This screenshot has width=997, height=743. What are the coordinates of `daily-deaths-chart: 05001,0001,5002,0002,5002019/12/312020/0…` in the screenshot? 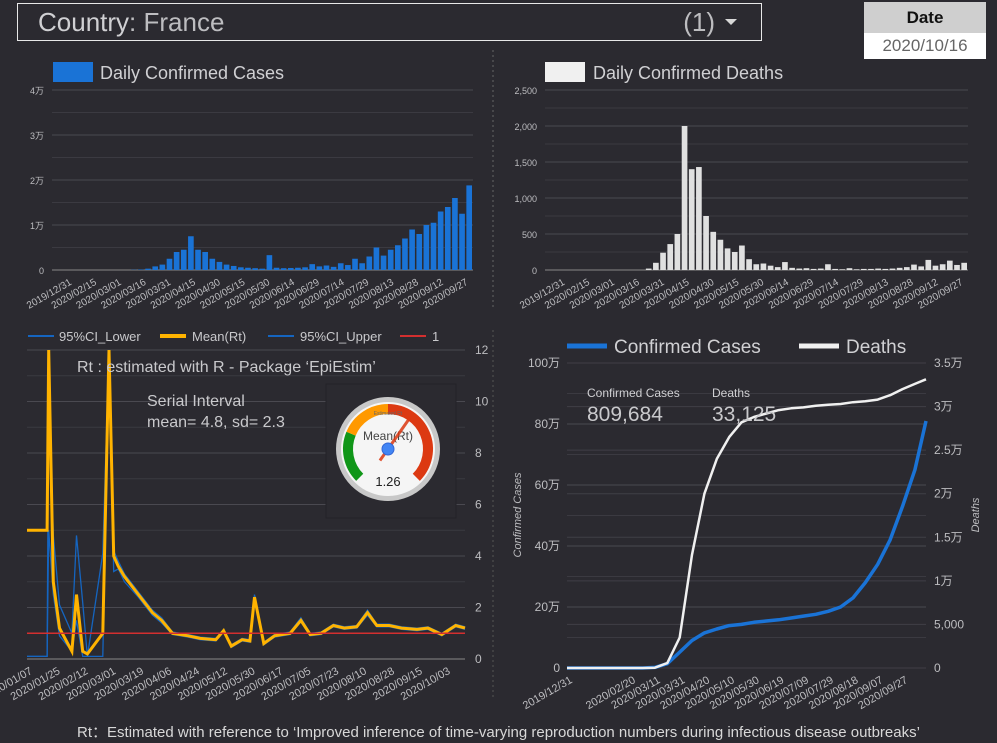 It's located at (741, 199).